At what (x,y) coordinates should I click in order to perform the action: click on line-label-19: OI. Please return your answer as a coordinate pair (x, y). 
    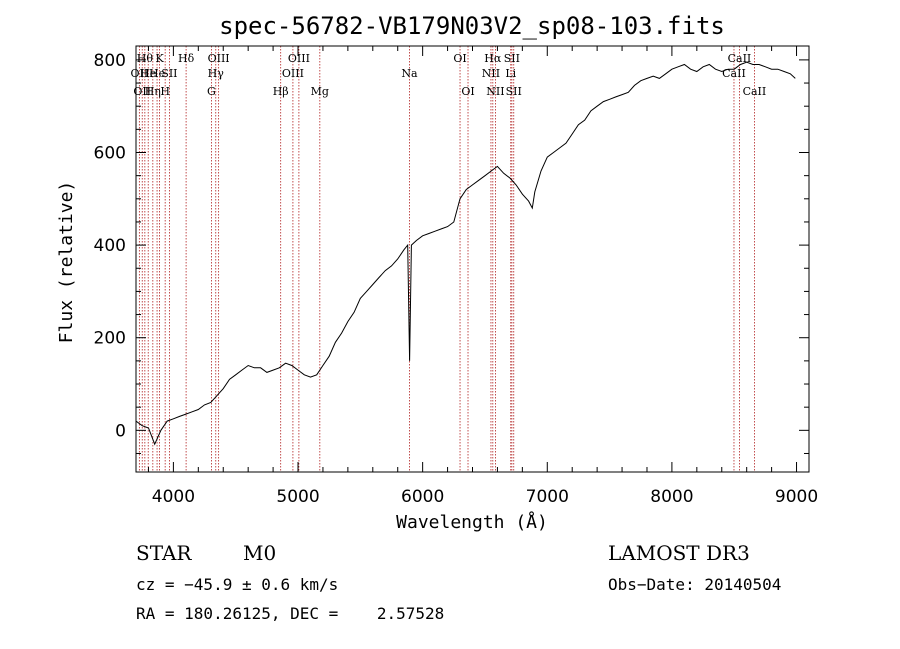
    Looking at the image, I should click on (467, 91).